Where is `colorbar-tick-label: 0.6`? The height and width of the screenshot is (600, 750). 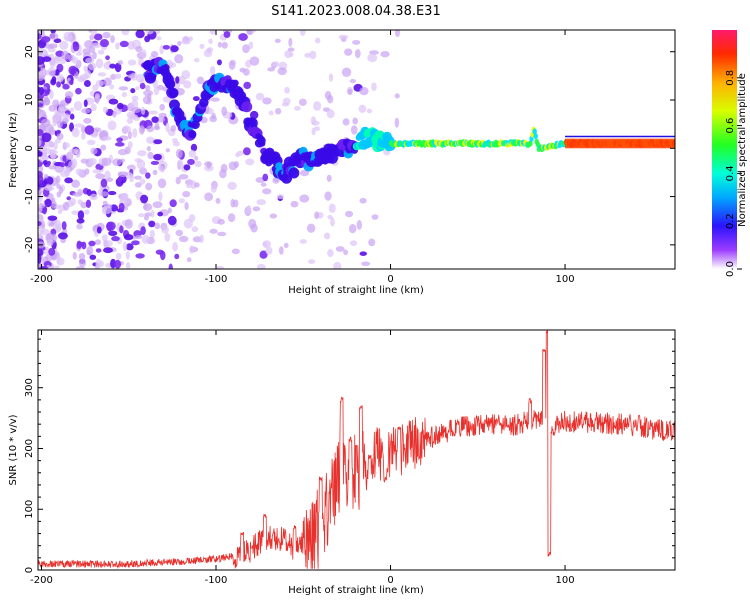 colorbar-tick-label: 0.6 is located at coordinates (730, 126).